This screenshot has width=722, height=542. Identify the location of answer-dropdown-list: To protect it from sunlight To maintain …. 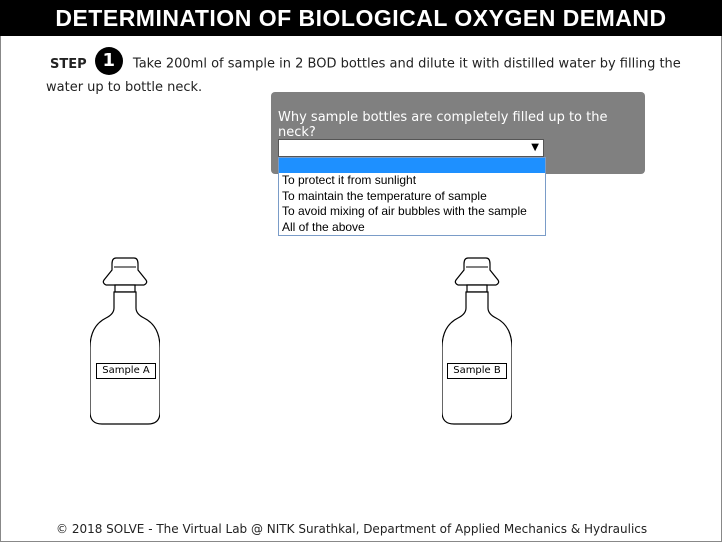
(412, 196).